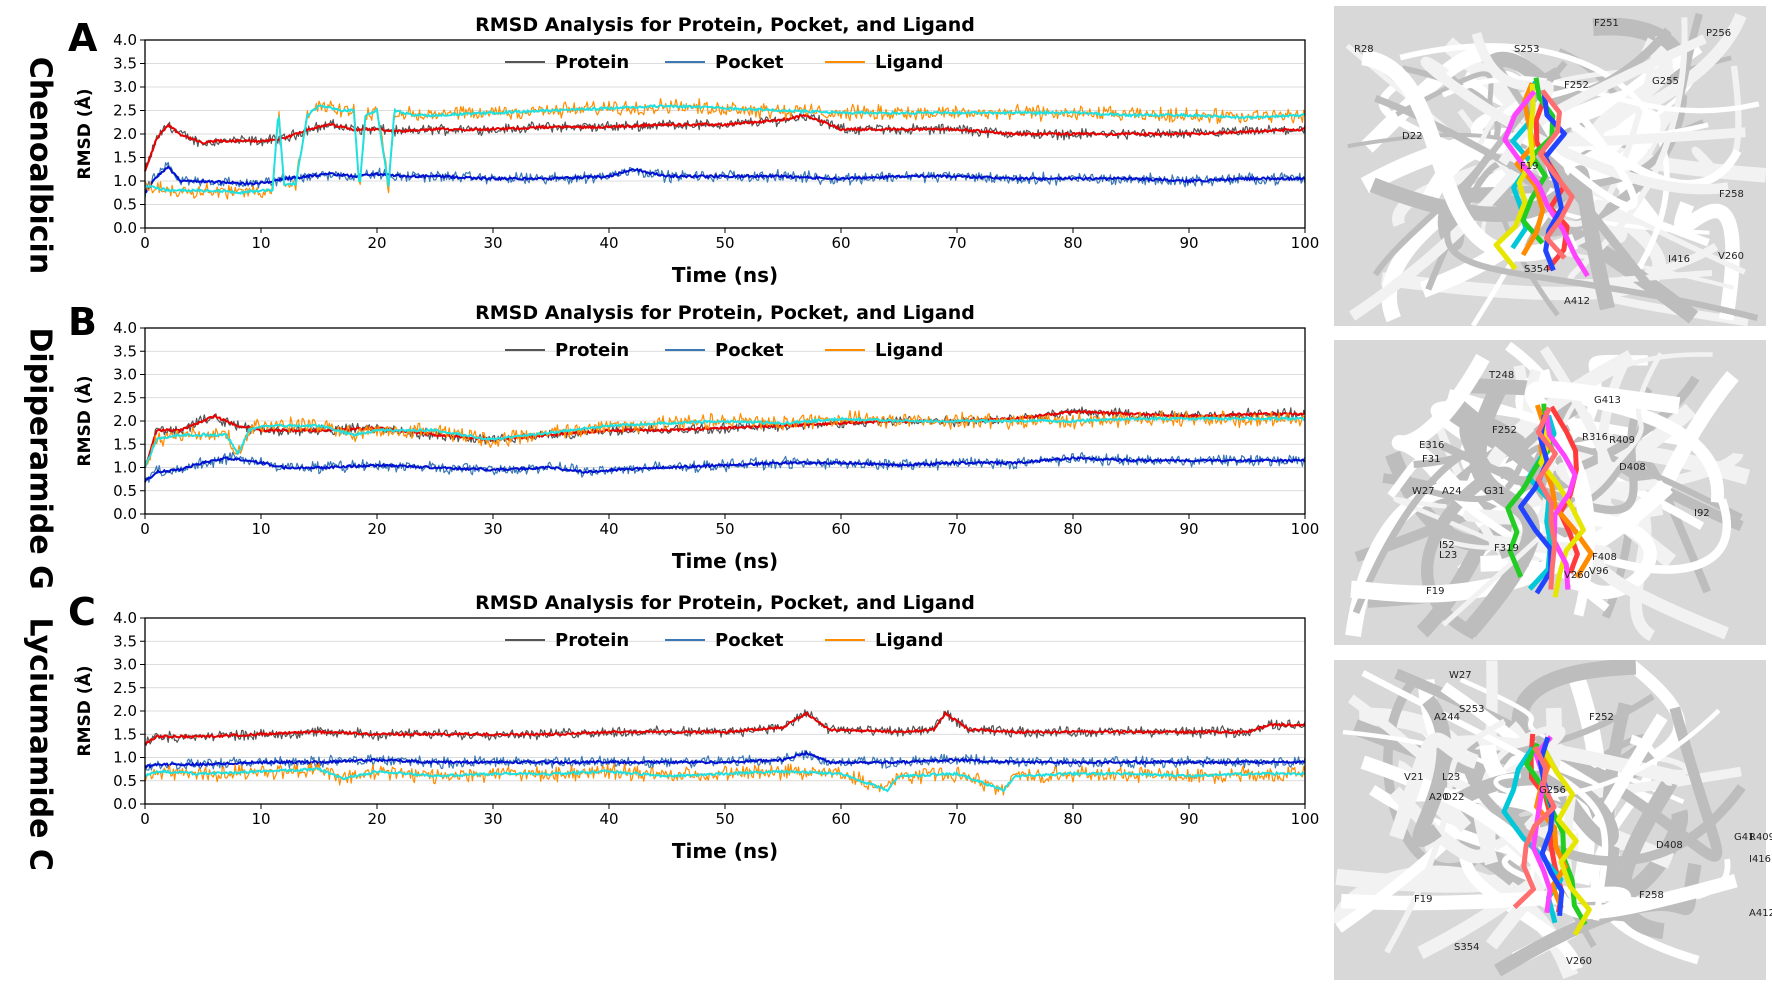  Describe the element at coordinates (83, 421) in the screenshot. I see `y-axis-label: RMSD (Å)` at that location.